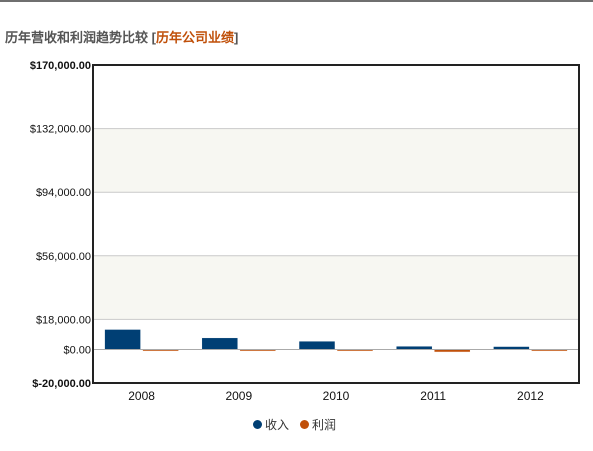 The height and width of the screenshot is (451, 593). What do you see at coordinates (60, 130) in the screenshot?
I see `y-tick-label: $132,000.00` at bounding box center [60, 130].